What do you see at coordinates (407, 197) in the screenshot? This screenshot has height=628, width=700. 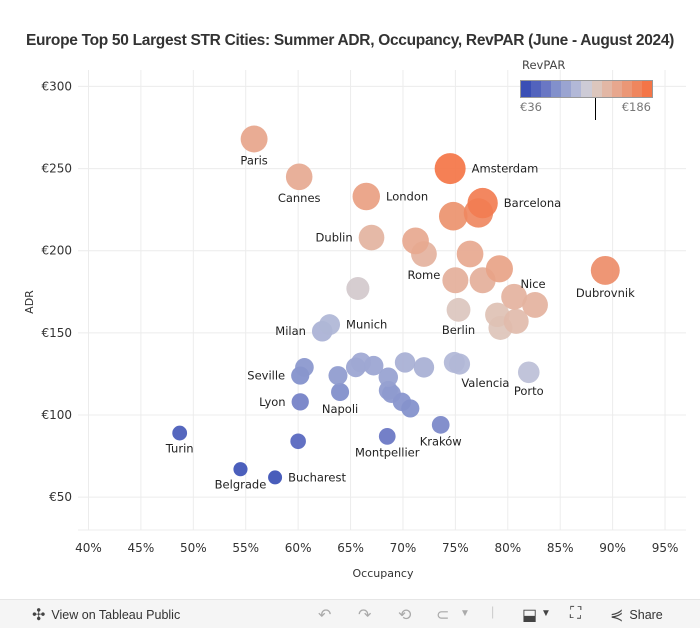 I see `point-label: London` at bounding box center [407, 197].